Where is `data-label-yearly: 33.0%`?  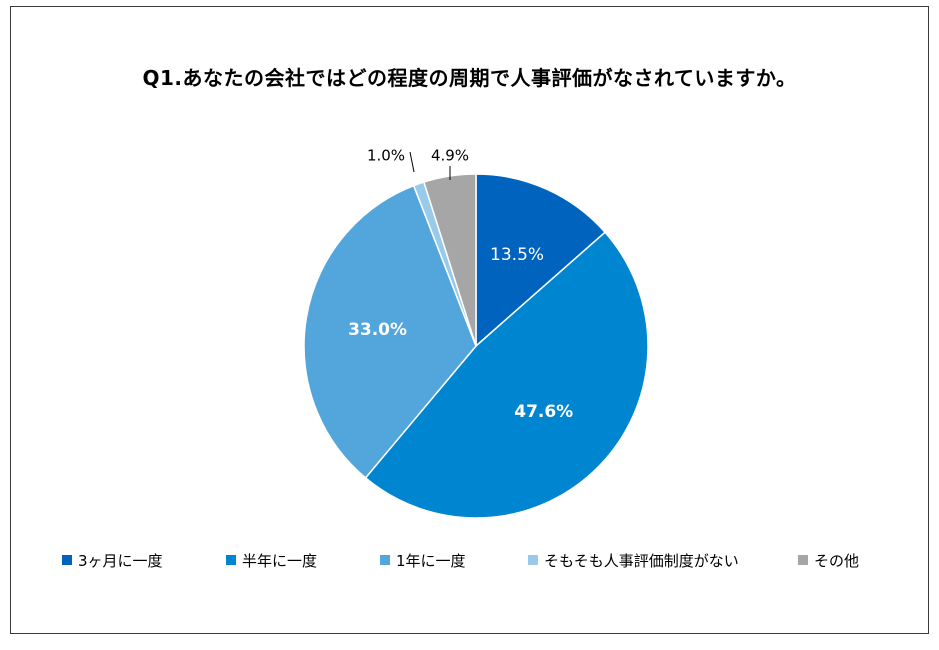
data-label-yearly: 33.0% is located at coordinates (377, 330).